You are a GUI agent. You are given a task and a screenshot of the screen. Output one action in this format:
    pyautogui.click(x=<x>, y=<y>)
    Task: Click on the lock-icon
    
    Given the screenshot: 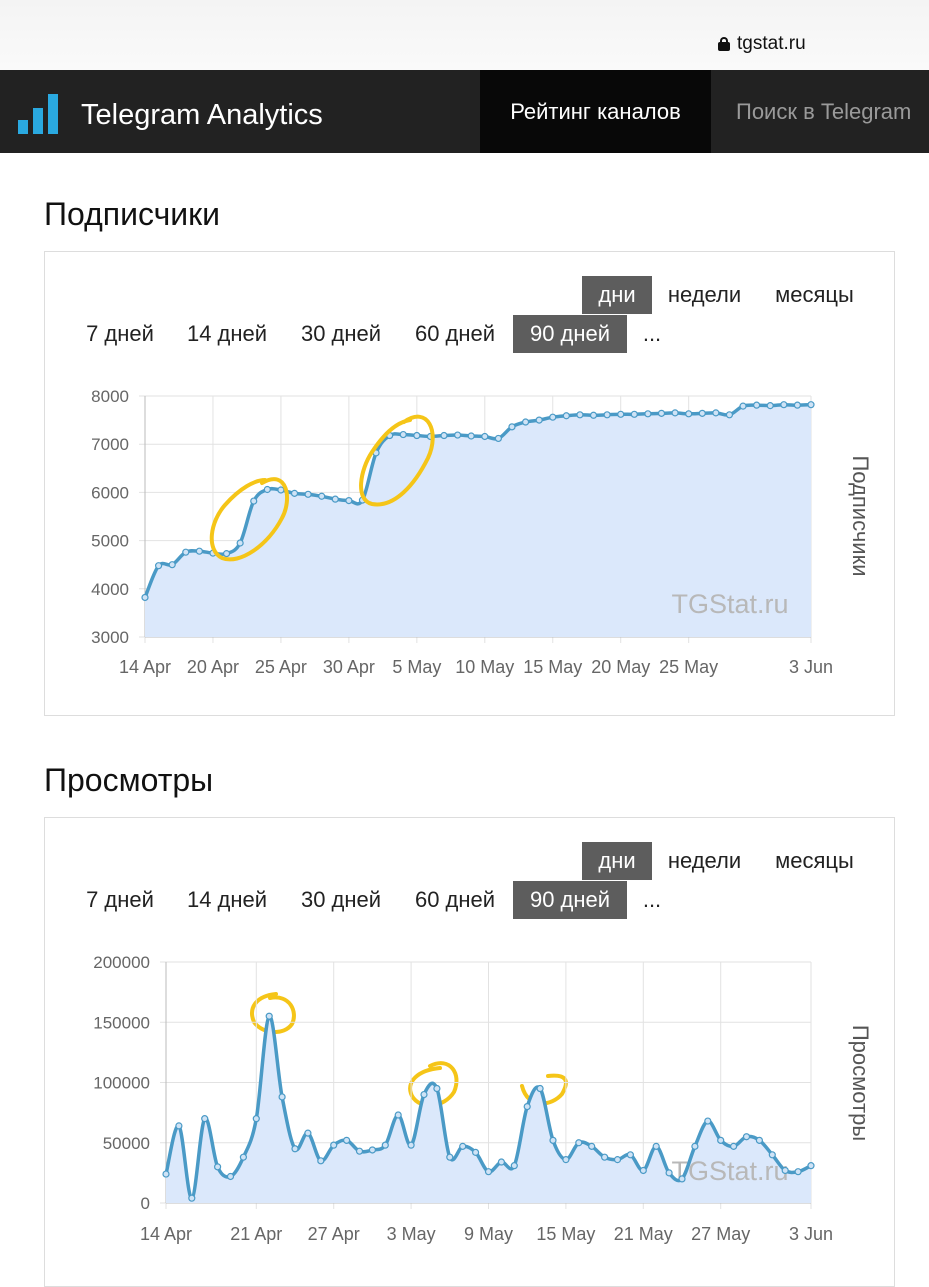 What is the action you would take?
    pyautogui.click(x=724, y=44)
    